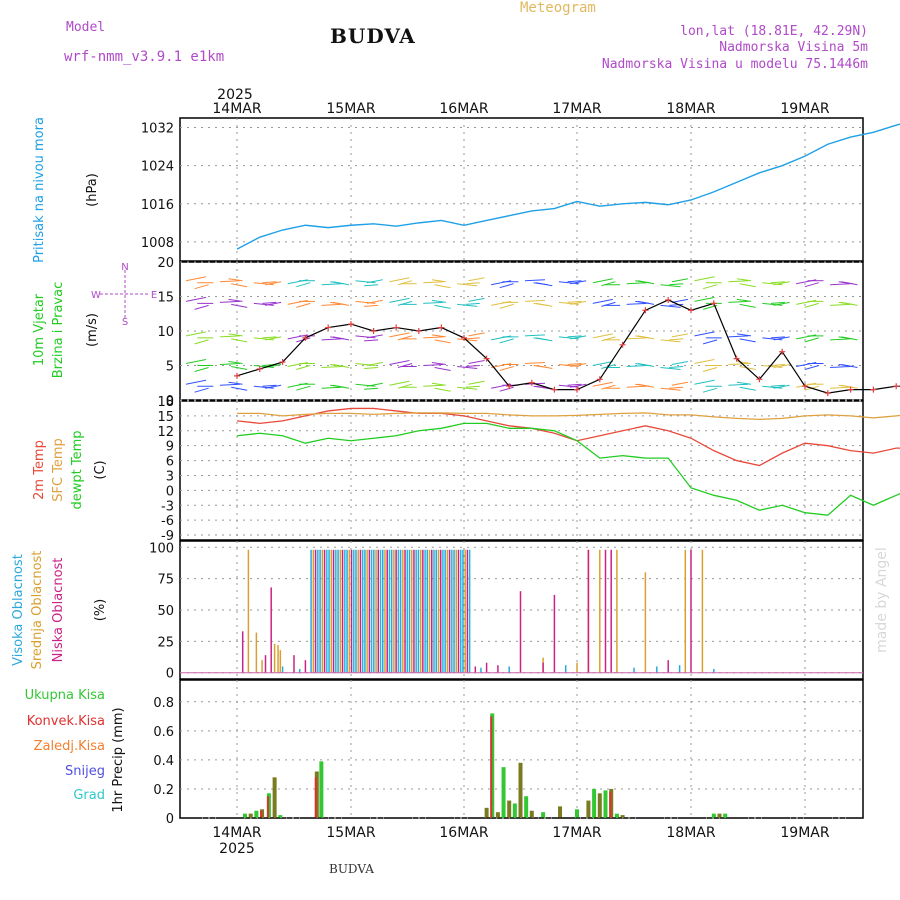 Image resolution: width=900 pixels, height=900 pixels. I want to click on pressure-line, so click(568, 186).